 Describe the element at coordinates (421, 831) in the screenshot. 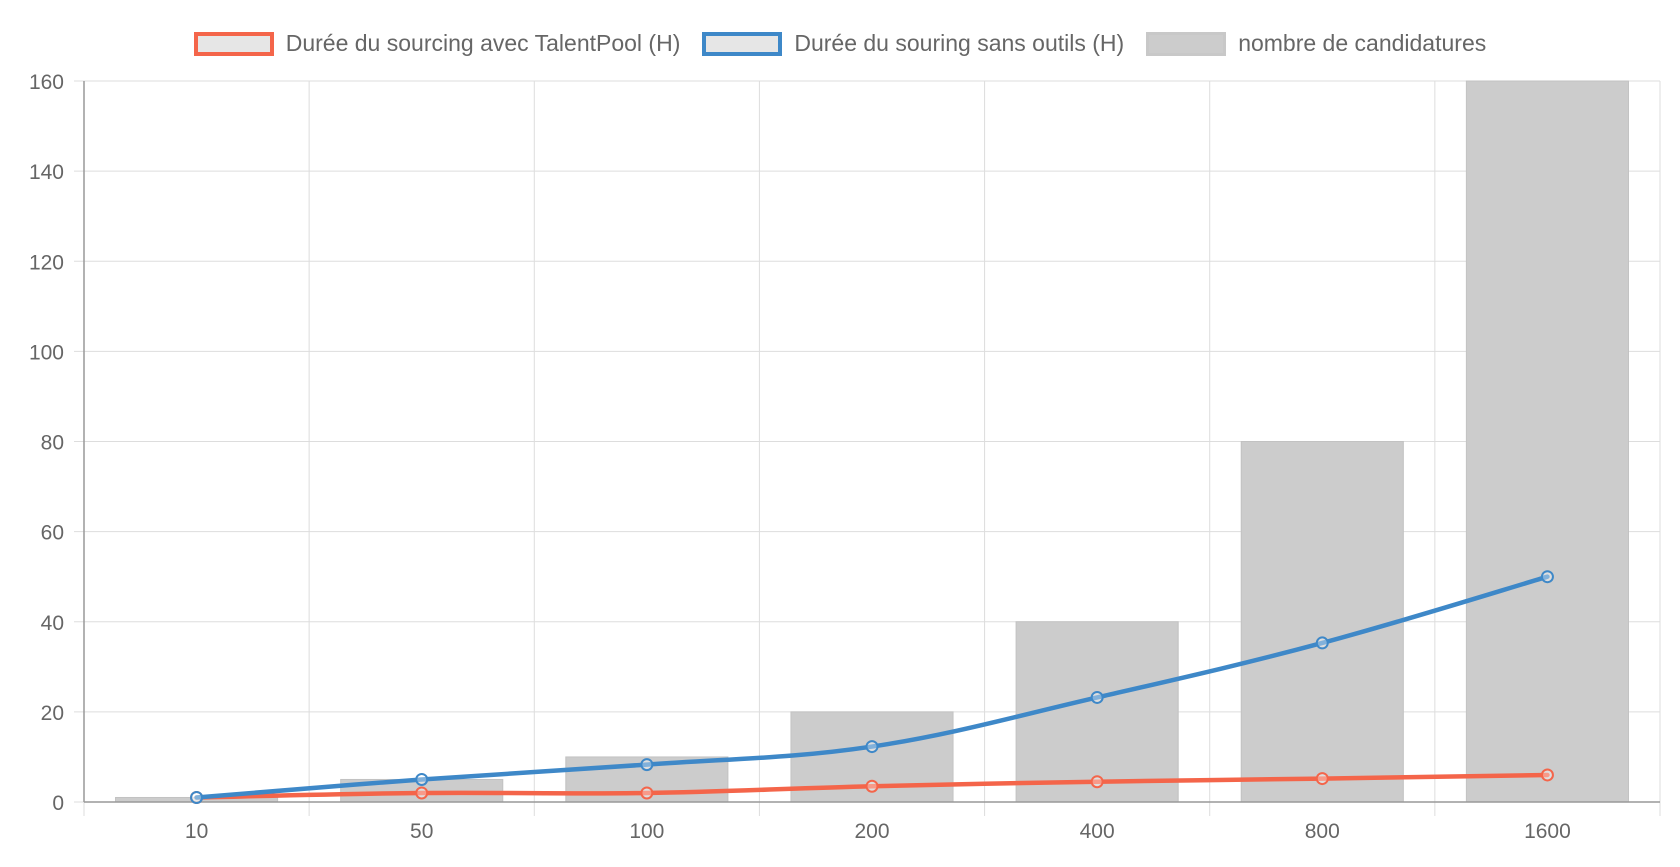

I see `x-tick-label: 50` at that location.